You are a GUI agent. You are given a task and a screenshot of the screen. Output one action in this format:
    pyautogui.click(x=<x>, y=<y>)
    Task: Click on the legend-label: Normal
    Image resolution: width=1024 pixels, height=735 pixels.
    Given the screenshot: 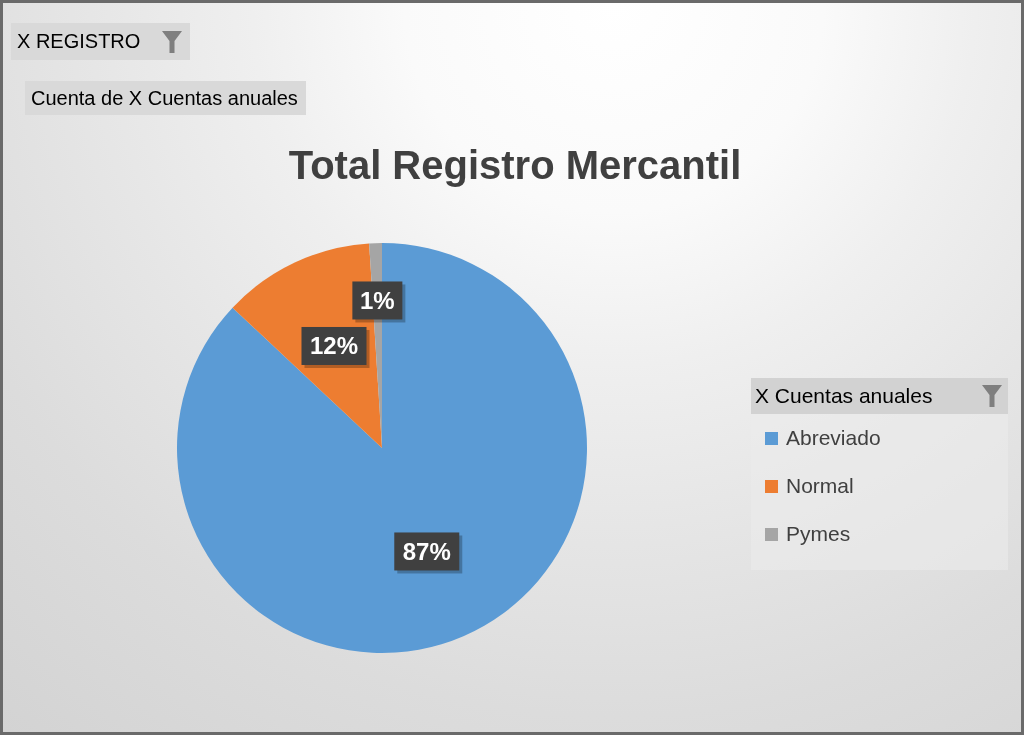 What is the action you would take?
    pyautogui.click(x=820, y=486)
    